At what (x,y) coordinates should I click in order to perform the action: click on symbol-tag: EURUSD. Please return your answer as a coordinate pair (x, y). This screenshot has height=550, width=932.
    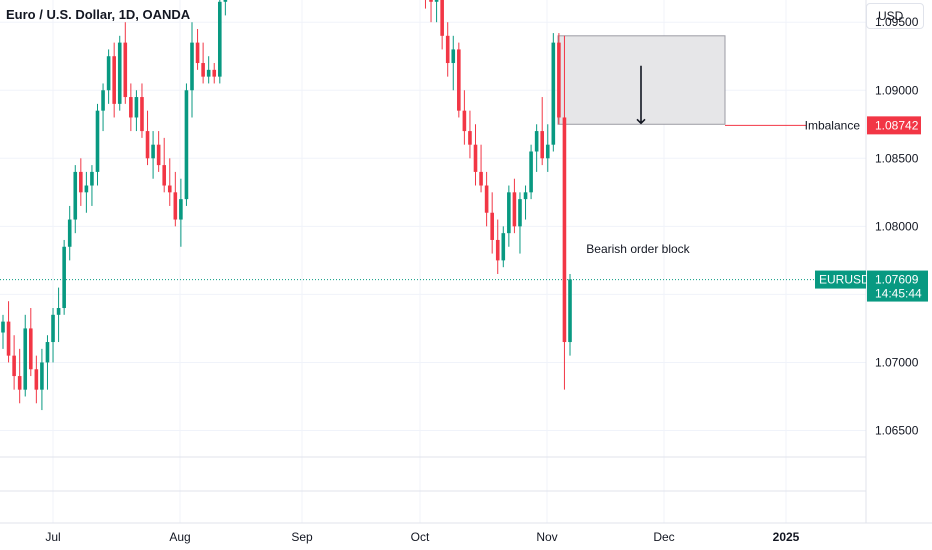
    Looking at the image, I should click on (842, 279).